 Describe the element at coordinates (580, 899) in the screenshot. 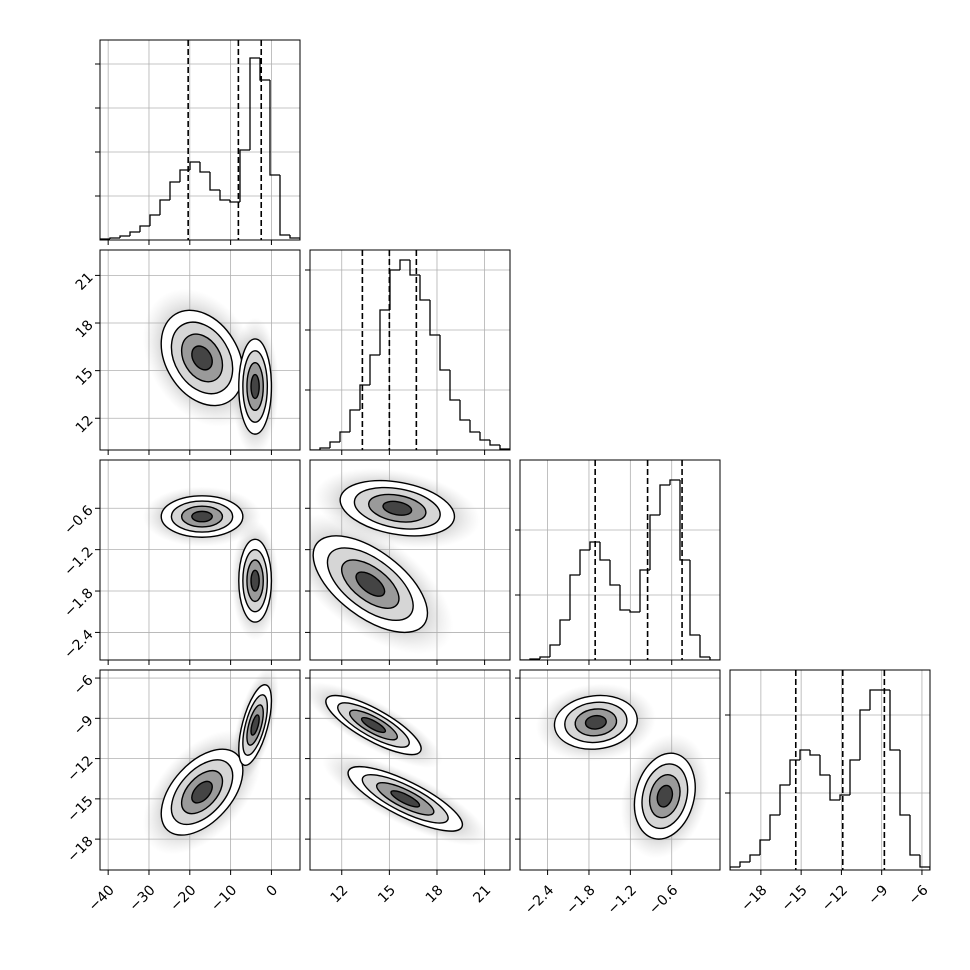

I see `x-tick-label: −1.8` at that location.